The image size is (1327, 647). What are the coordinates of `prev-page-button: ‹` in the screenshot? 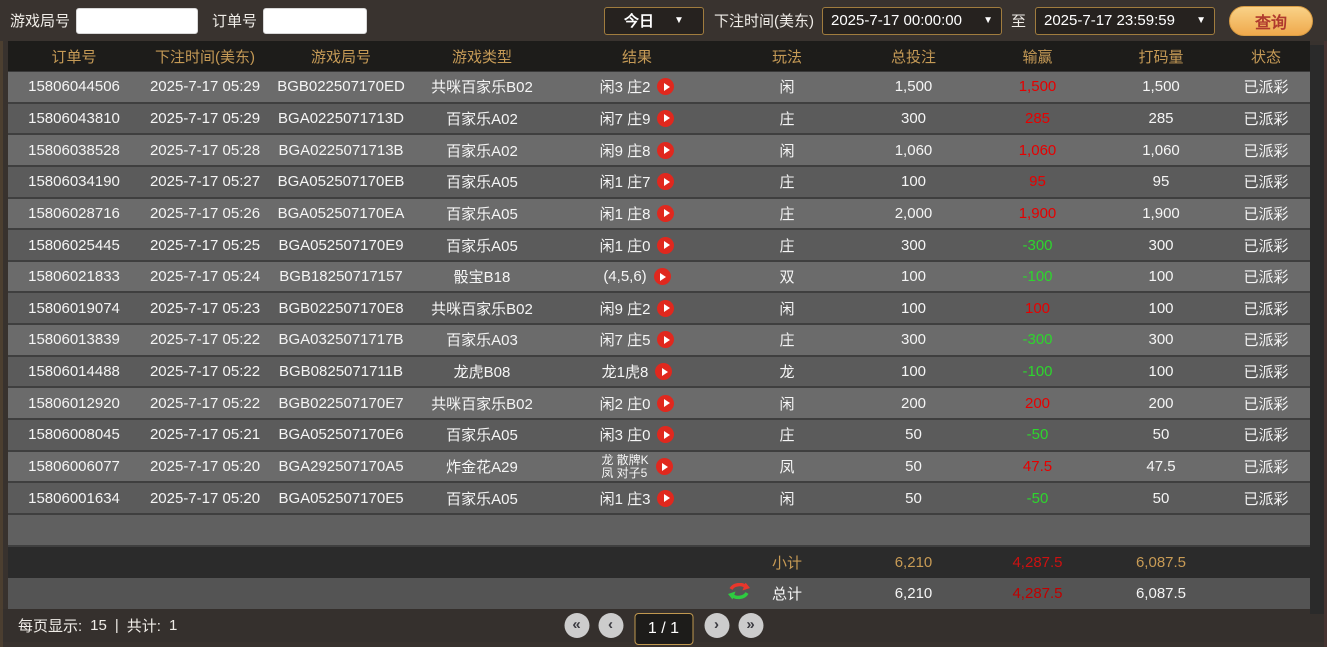 It's located at (610, 625).